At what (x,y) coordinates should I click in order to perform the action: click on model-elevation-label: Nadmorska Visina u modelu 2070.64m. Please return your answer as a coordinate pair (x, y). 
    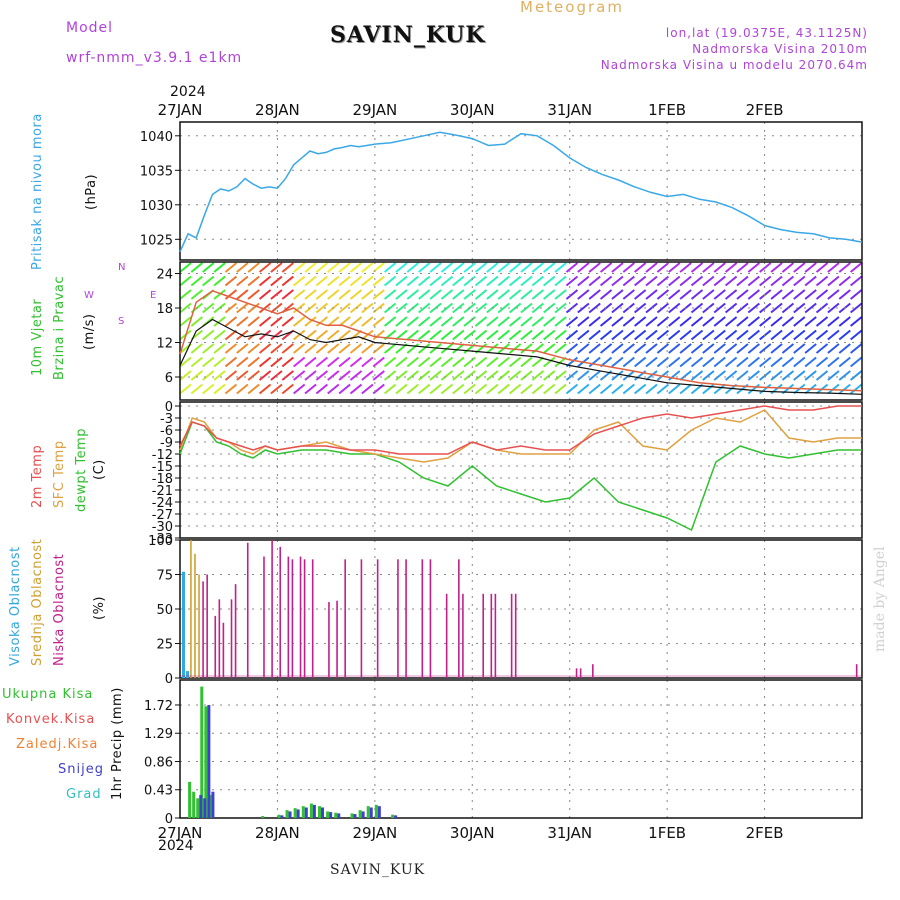
    Looking at the image, I should click on (734, 65).